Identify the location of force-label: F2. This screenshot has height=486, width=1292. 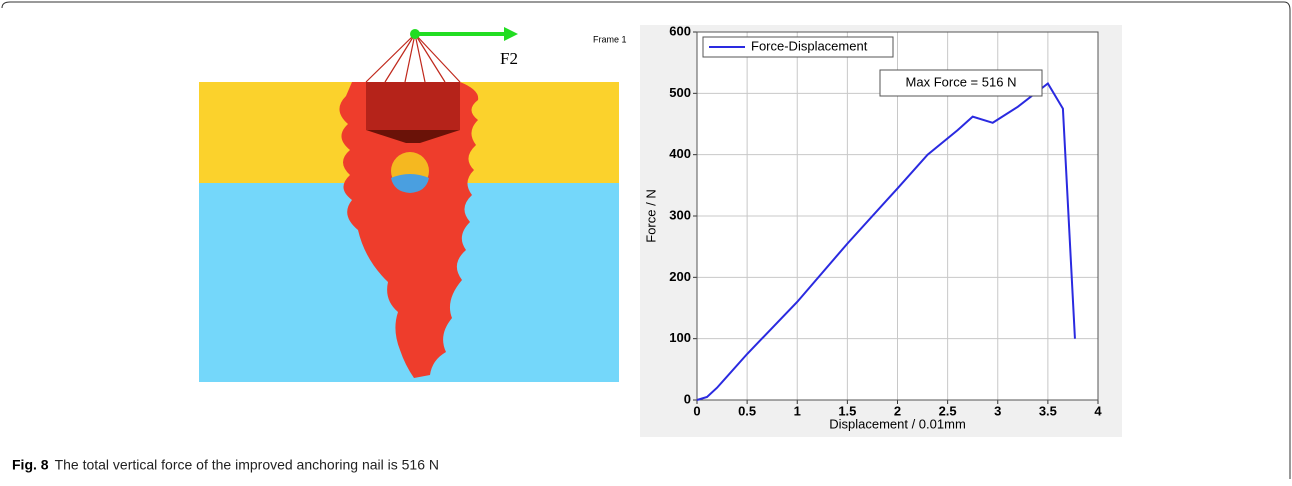
(509, 58).